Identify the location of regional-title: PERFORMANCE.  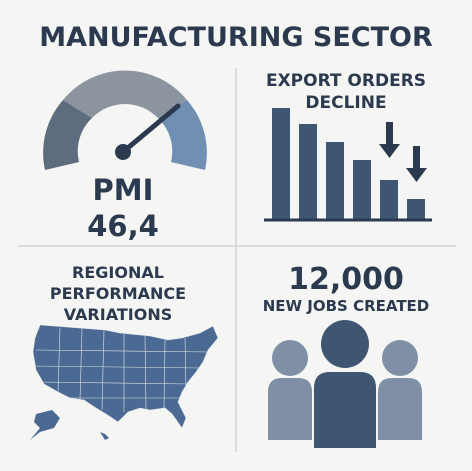
(118, 293).